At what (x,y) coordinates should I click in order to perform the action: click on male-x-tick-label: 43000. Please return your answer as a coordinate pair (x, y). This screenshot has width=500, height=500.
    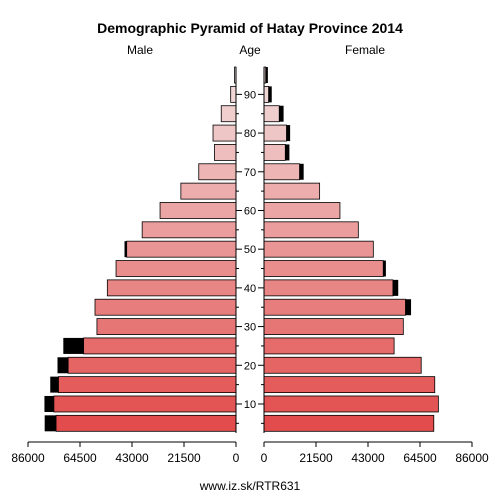
    Looking at the image, I should click on (132, 458).